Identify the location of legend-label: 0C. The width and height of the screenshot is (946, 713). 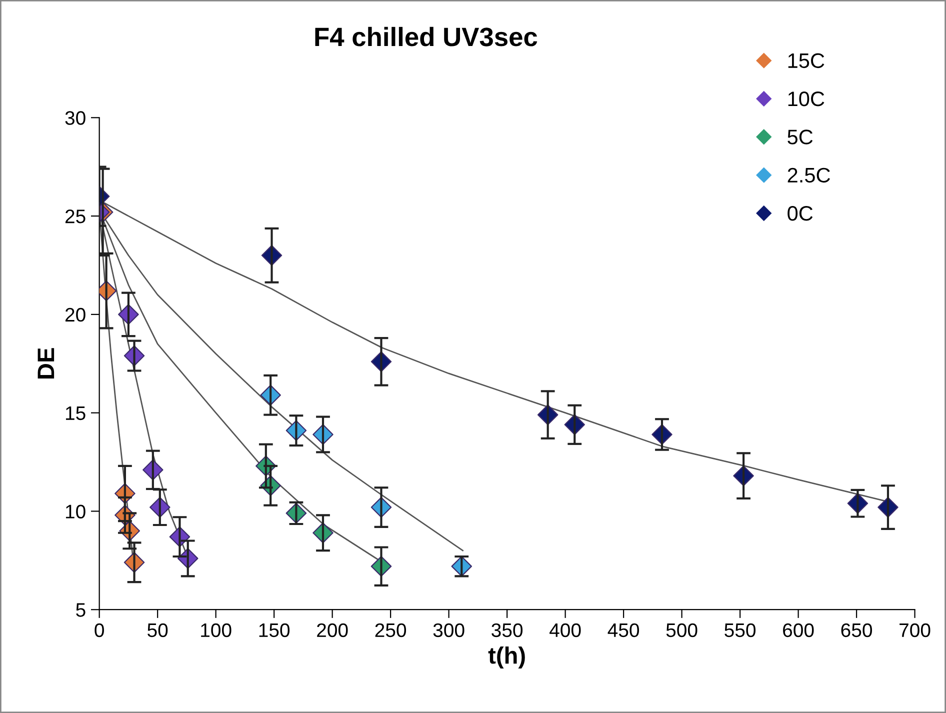
(800, 213).